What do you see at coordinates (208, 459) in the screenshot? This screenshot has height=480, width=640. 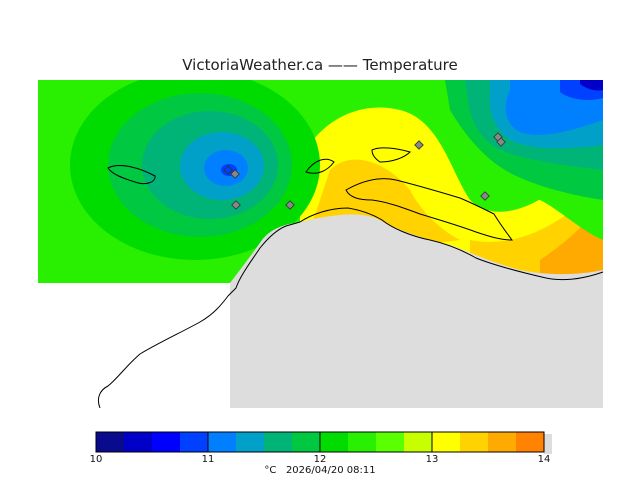 I see `colorbar-tick-11: 11` at bounding box center [208, 459].